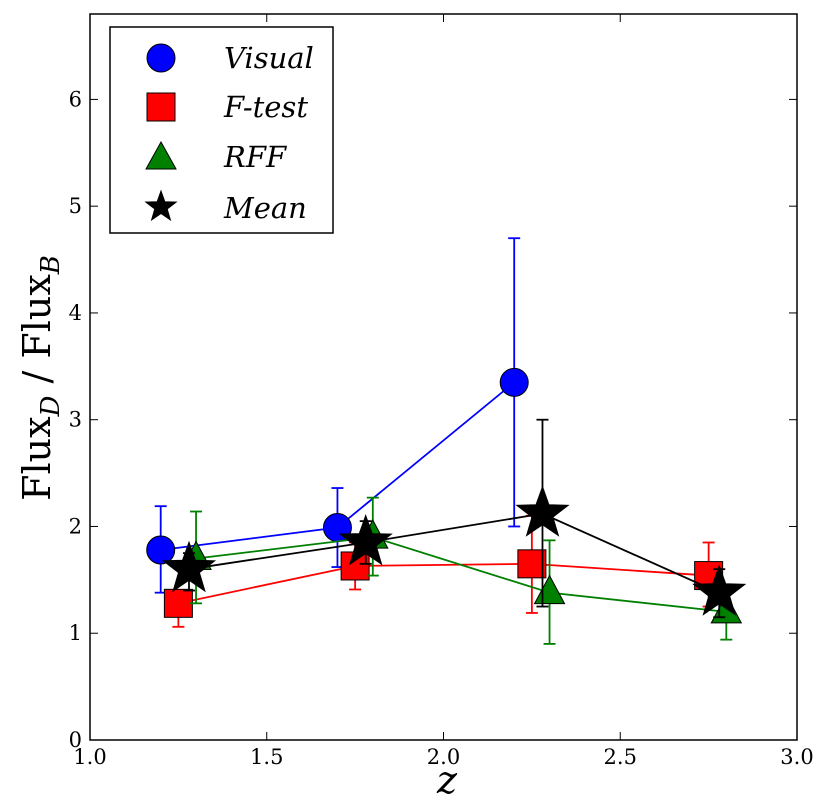 Image resolution: width=830 pixels, height=811 pixels. I want to click on x-tick-label: 1.5, so click(266, 757).